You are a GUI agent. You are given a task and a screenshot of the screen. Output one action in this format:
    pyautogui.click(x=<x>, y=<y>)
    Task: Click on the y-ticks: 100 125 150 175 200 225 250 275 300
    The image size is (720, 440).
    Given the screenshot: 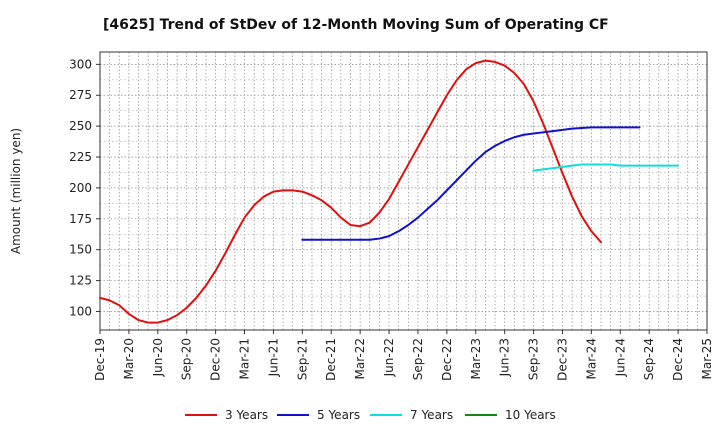 What is the action you would take?
    pyautogui.click(x=84, y=187)
    